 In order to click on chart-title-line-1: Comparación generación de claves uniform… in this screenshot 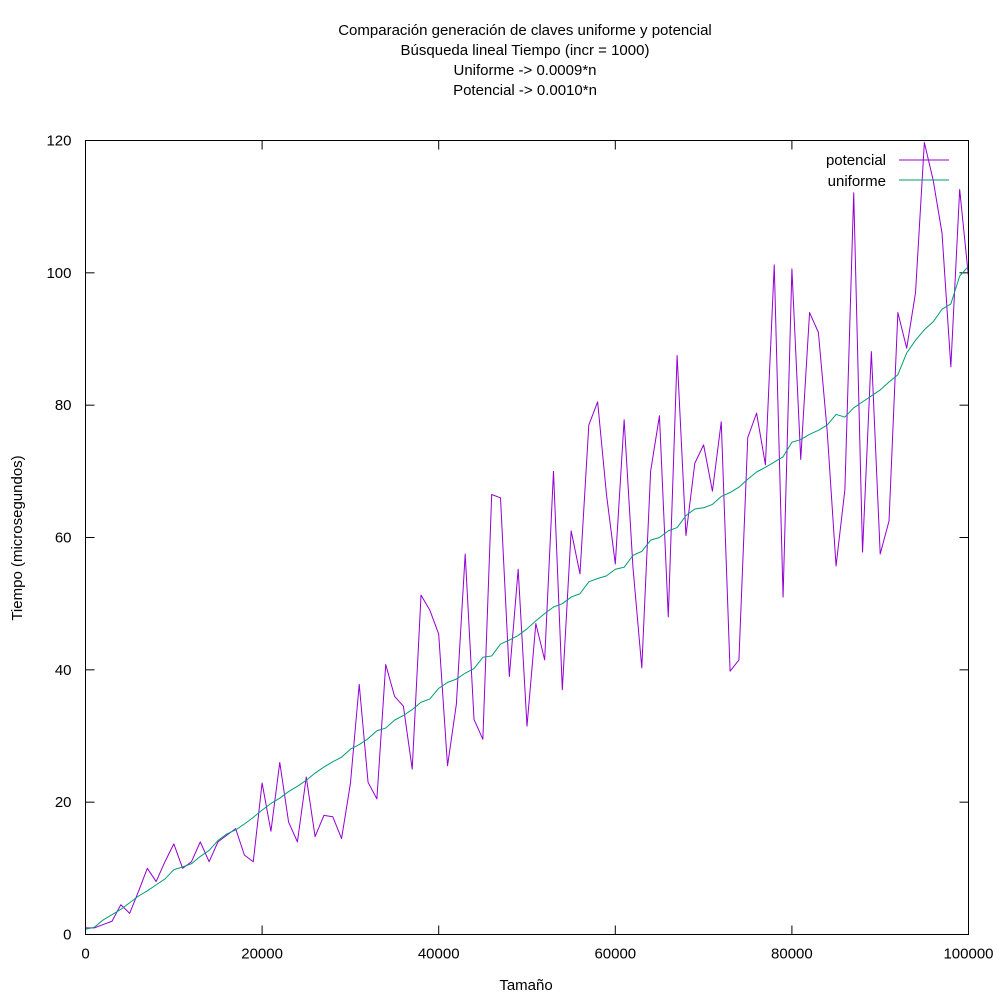, I will do `click(525, 30)`.